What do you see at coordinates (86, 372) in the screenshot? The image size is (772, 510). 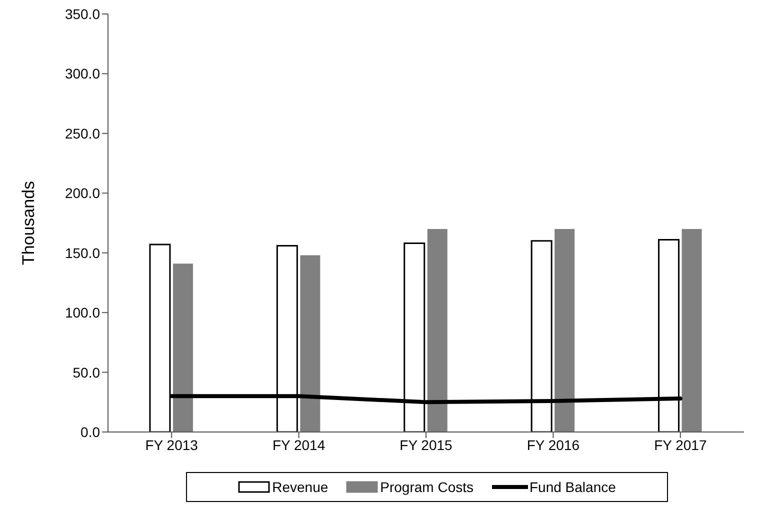 I see `y-tick-label: 50.0` at bounding box center [86, 372].